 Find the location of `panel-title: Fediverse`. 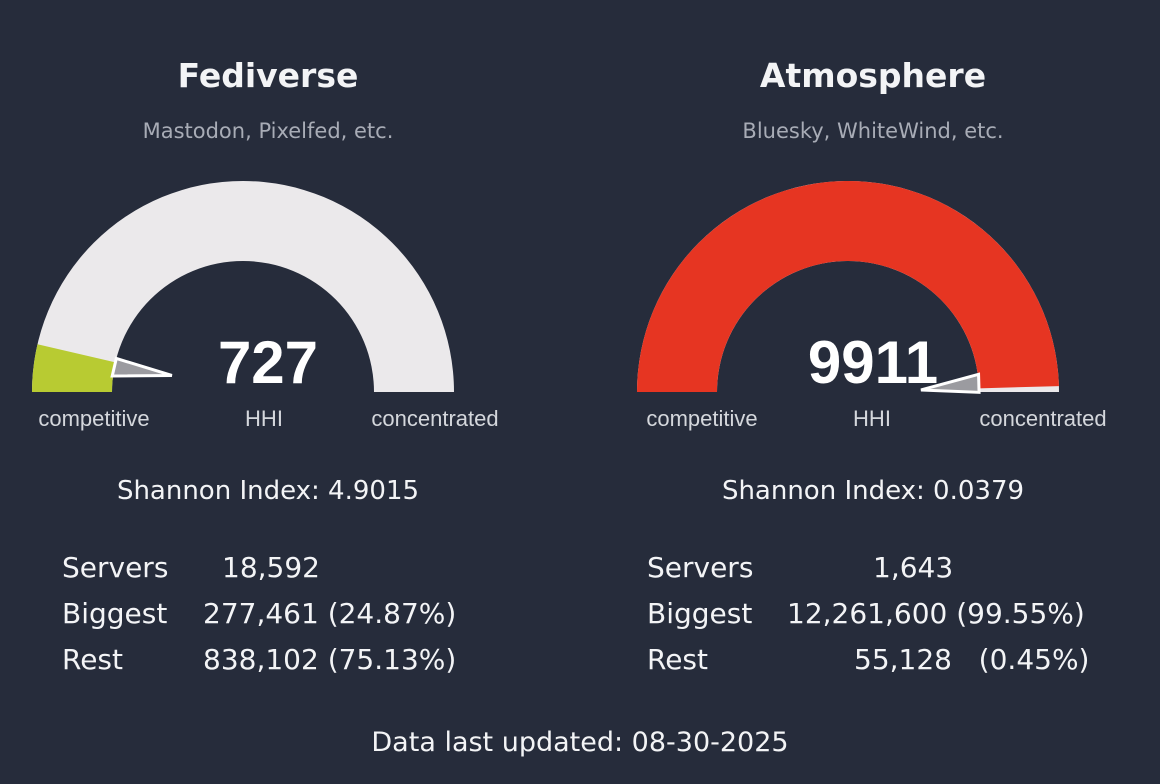

panel-title: Fediverse is located at coordinates (268, 75).